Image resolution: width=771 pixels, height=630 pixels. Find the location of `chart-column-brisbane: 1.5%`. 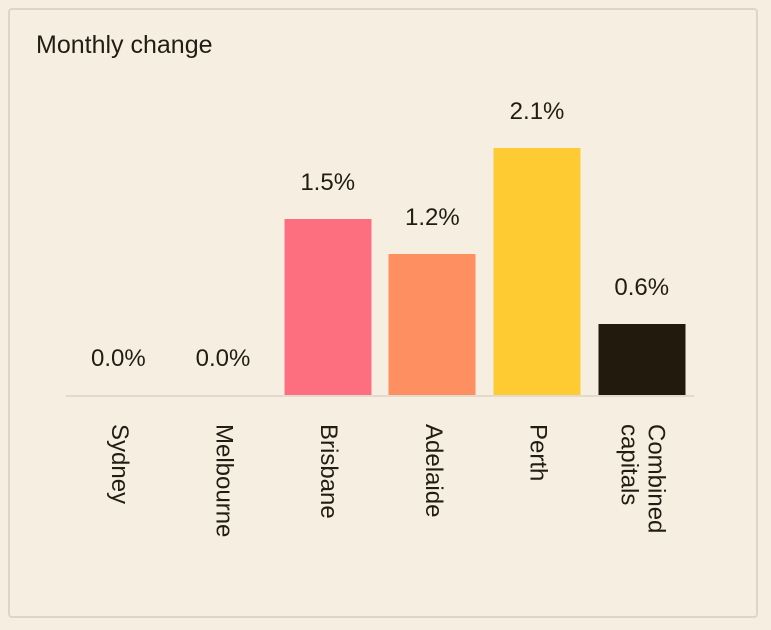

chart-column-brisbane: 1.5% is located at coordinates (327, 245).